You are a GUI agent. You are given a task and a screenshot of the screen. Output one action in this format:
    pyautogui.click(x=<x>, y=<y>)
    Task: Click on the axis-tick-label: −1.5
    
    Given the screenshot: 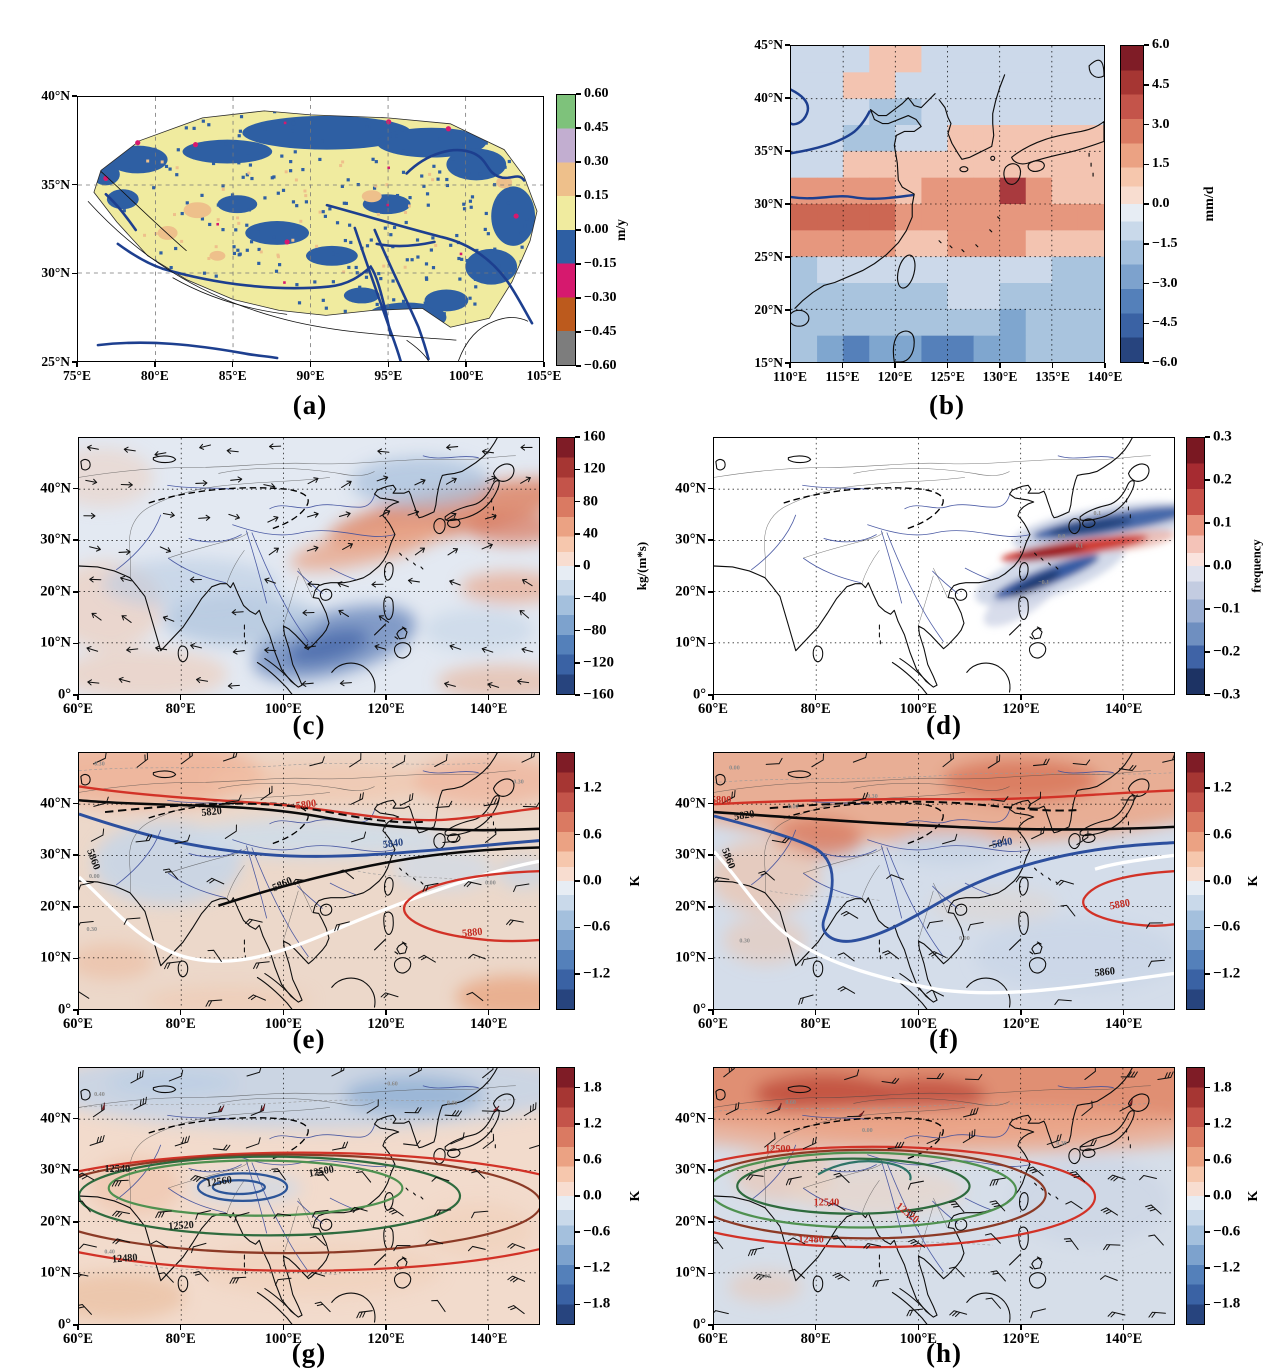 What is the action you would take?
    pyautogui.click(x=1165, y=243)
    